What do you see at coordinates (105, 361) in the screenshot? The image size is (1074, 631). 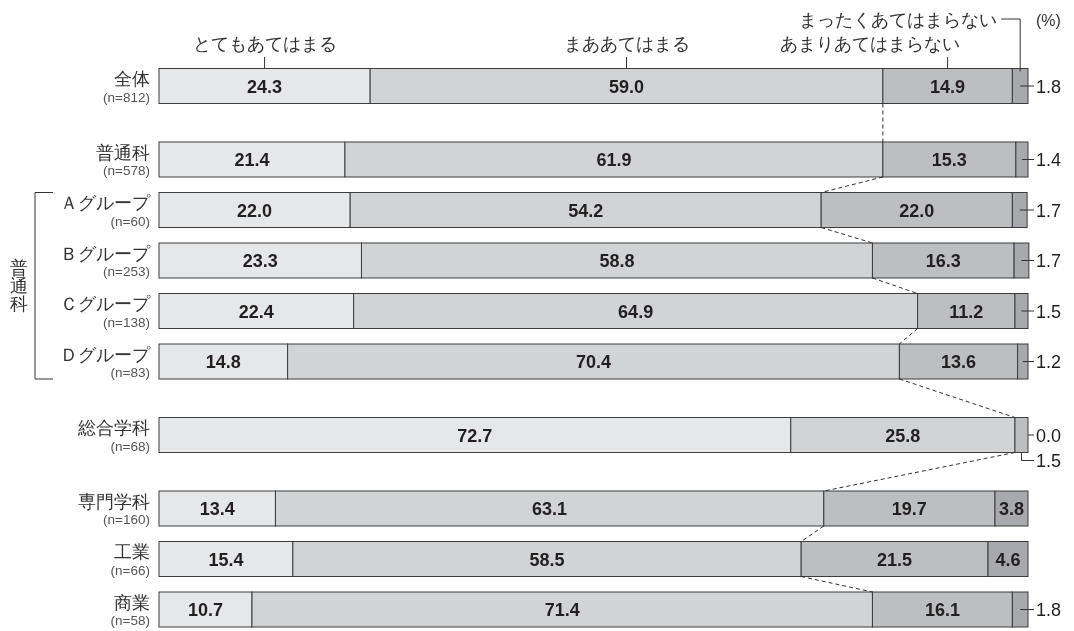 I see `y-tick-label: Ｄグループ (n=83)` at bounding box center [105, 361].